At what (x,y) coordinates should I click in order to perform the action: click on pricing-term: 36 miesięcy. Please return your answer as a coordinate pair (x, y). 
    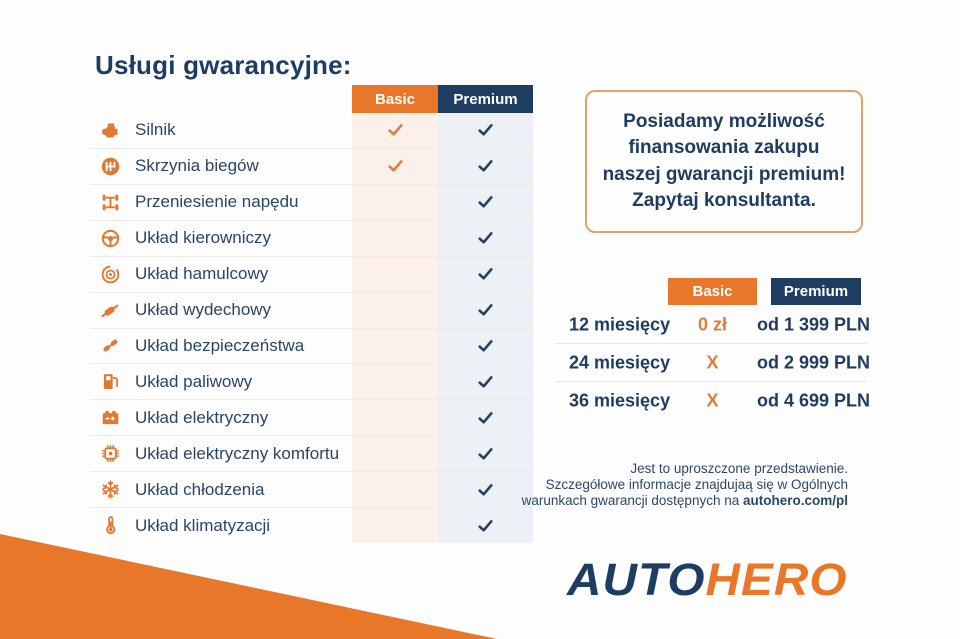
    Looking at the image, I should click on (620, 400).